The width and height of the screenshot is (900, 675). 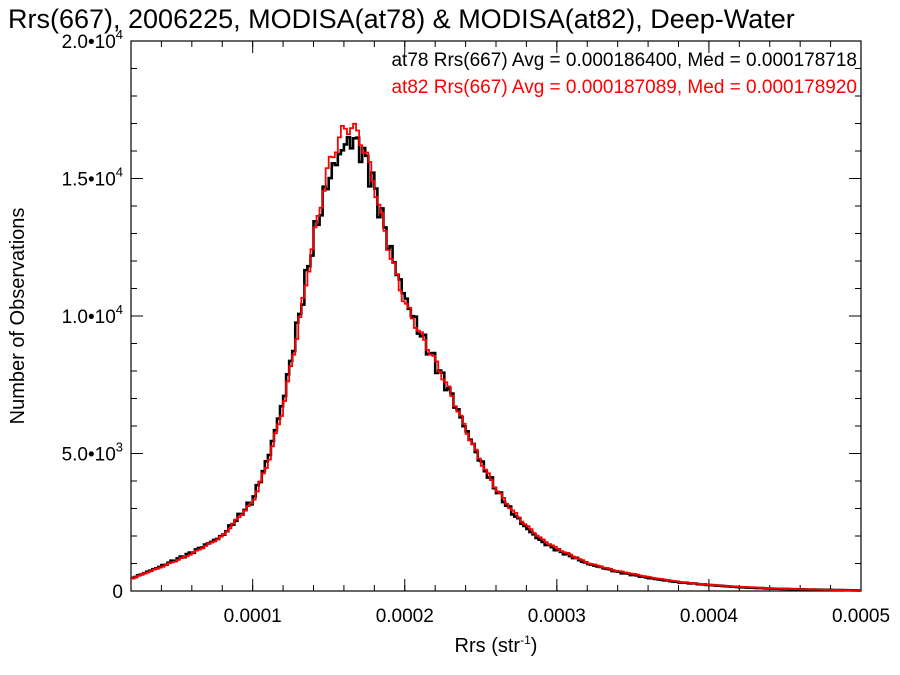 I want to click on y-tick-label: 5.0•103, so click(x=92, y=453).